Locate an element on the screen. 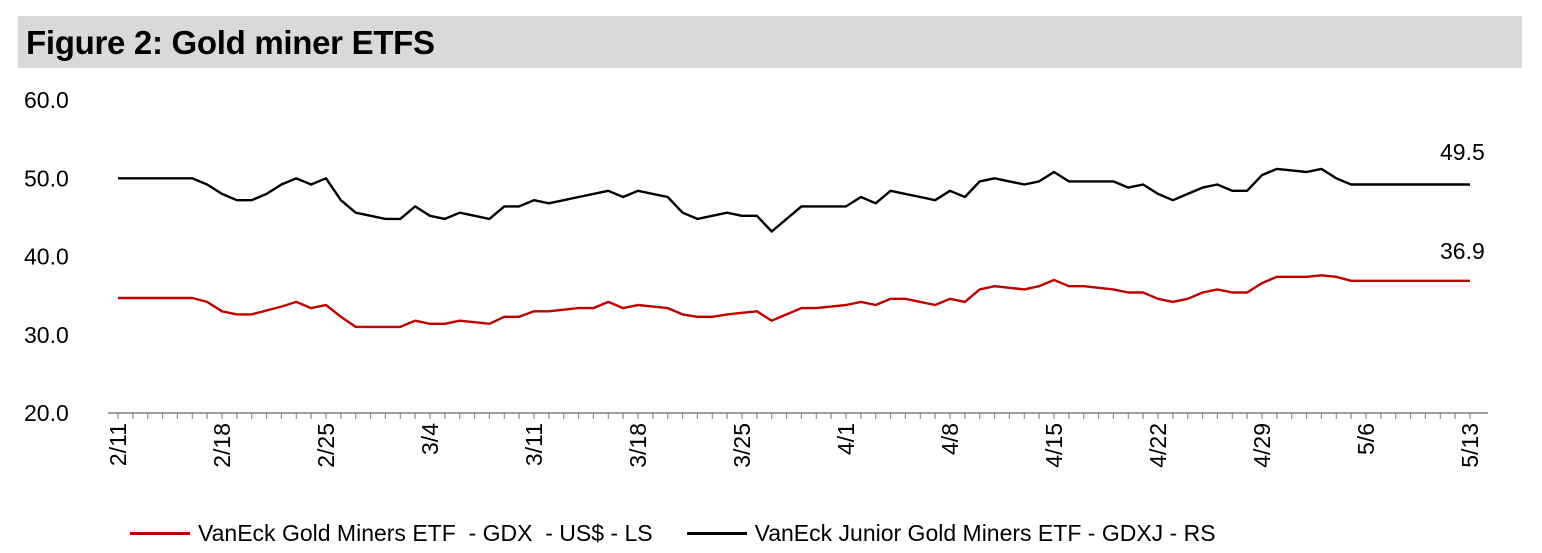 The width and height of the screenshot is (1542, 553). x-tick-label: 3/25 is located at coordinates (742, 445).